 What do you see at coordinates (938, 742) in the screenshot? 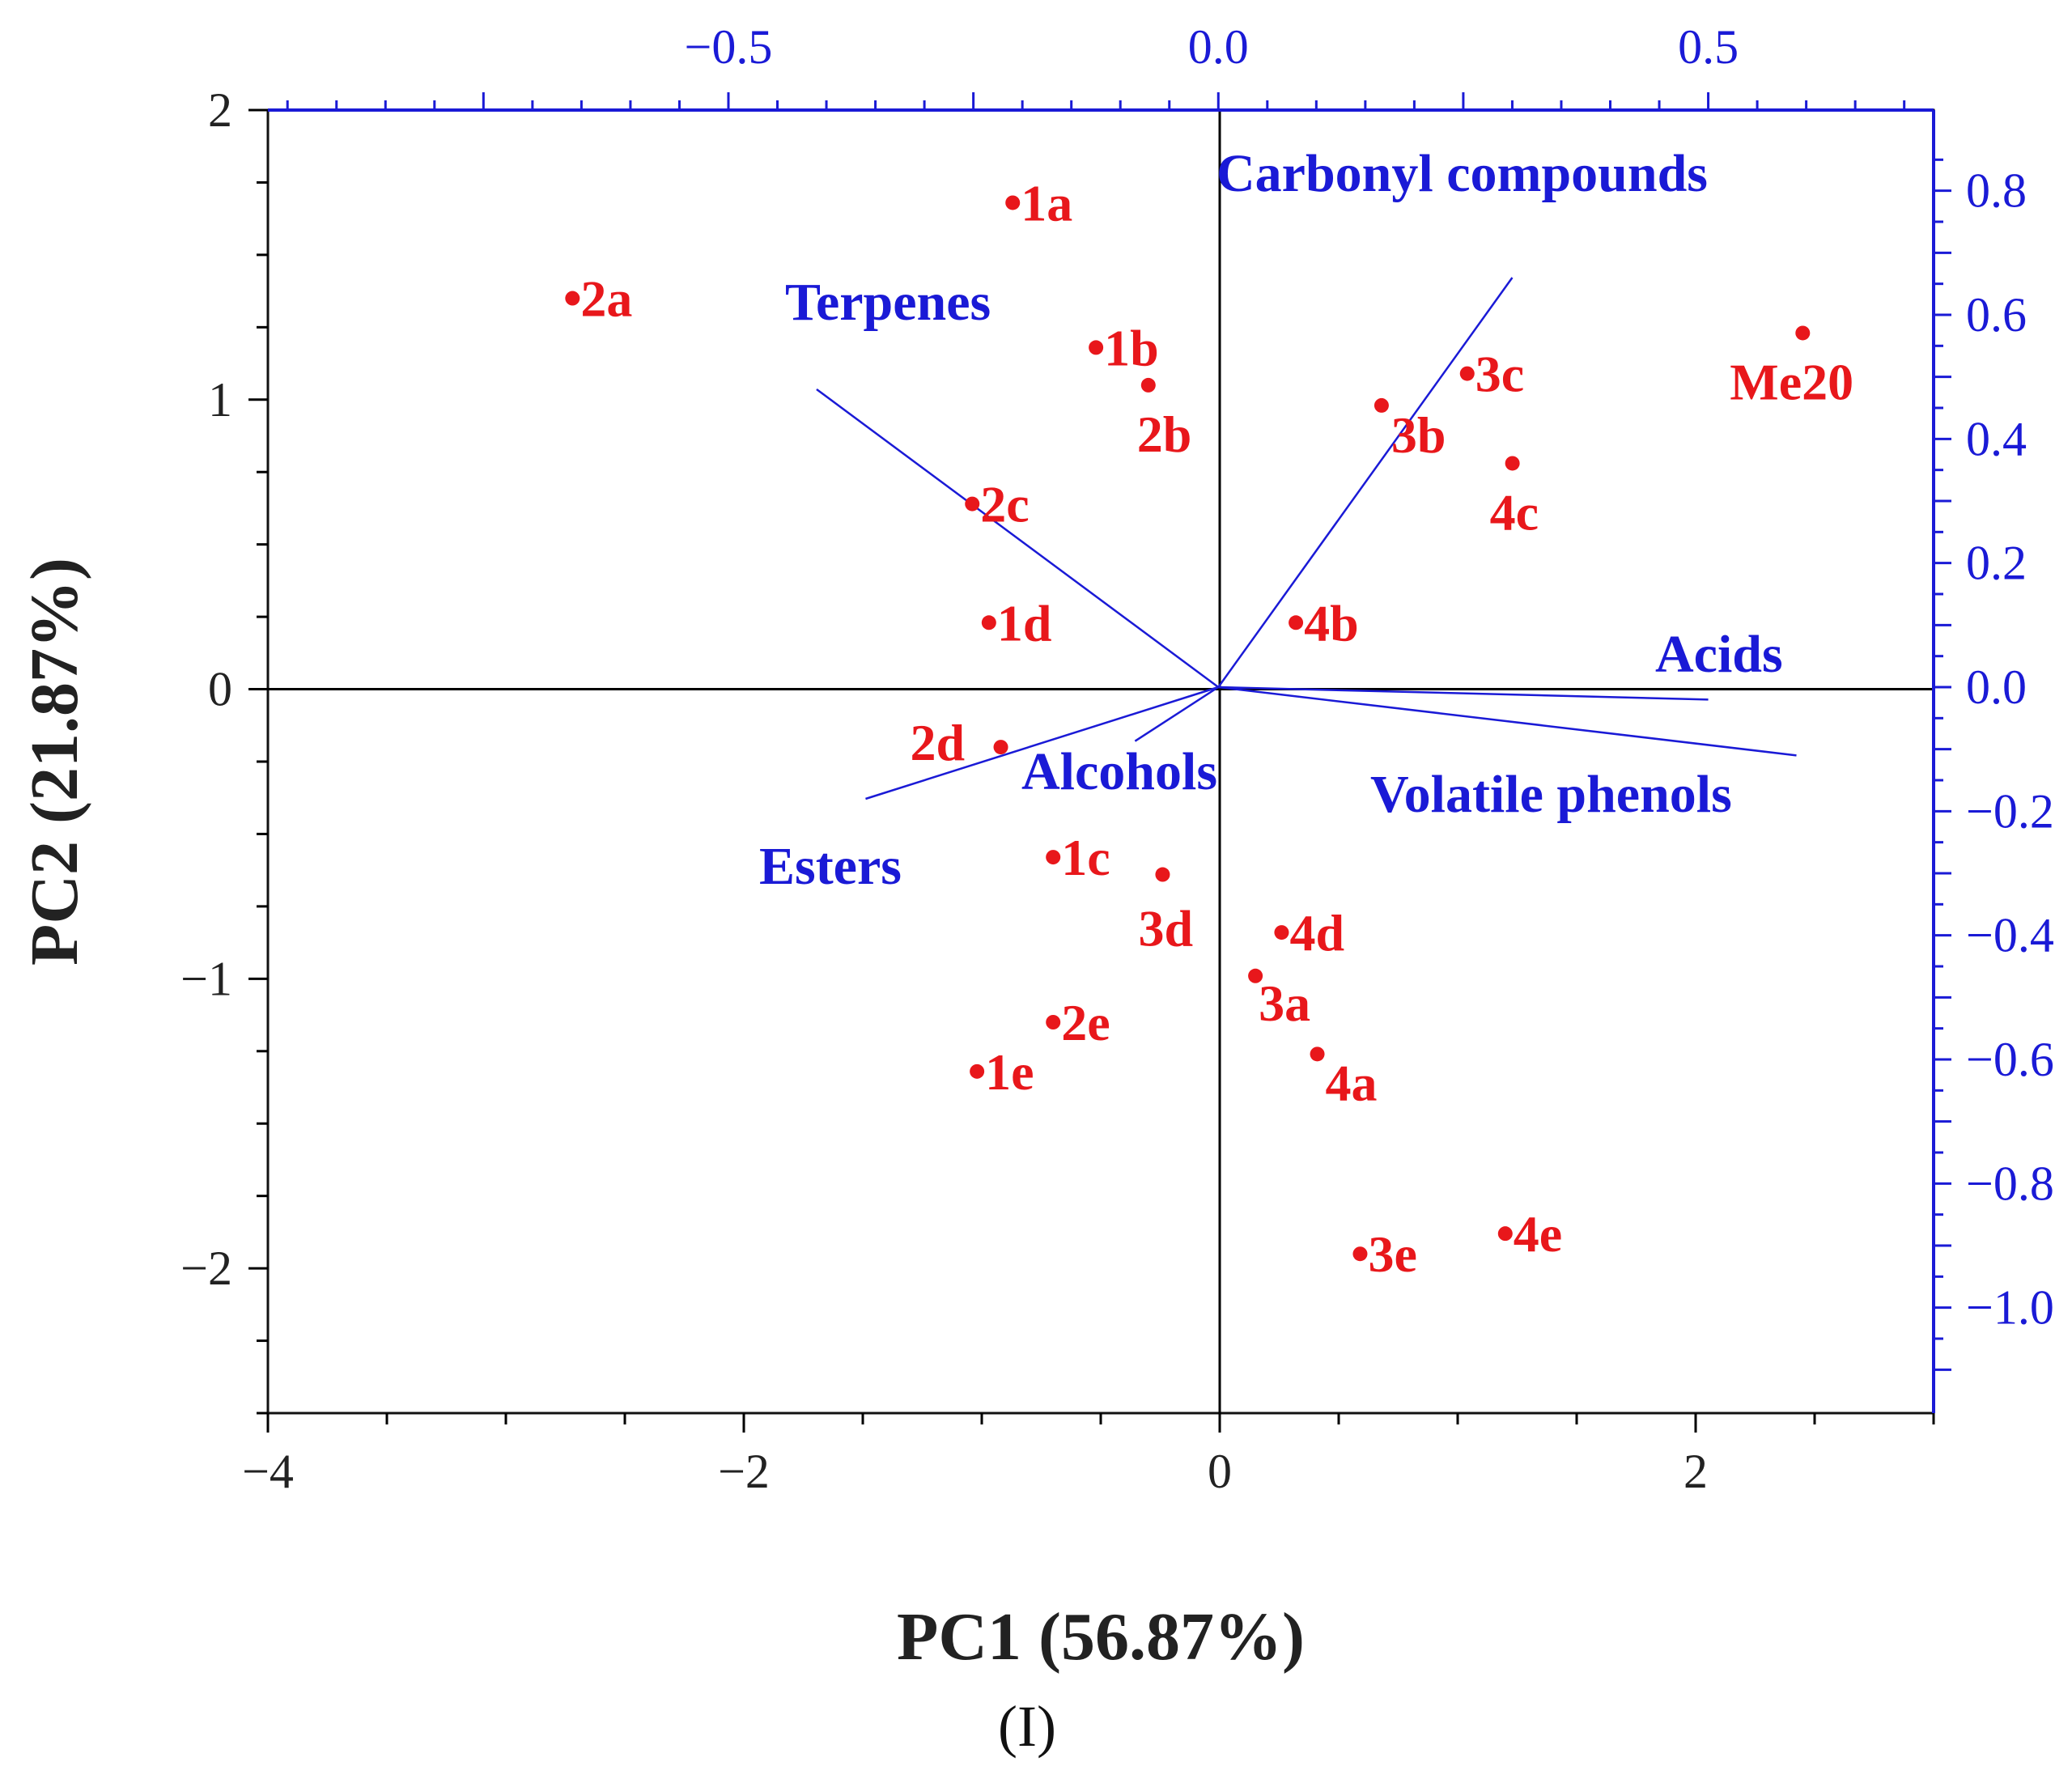
I see `score-label-2d: 2d` at bounding box center [938, 742].